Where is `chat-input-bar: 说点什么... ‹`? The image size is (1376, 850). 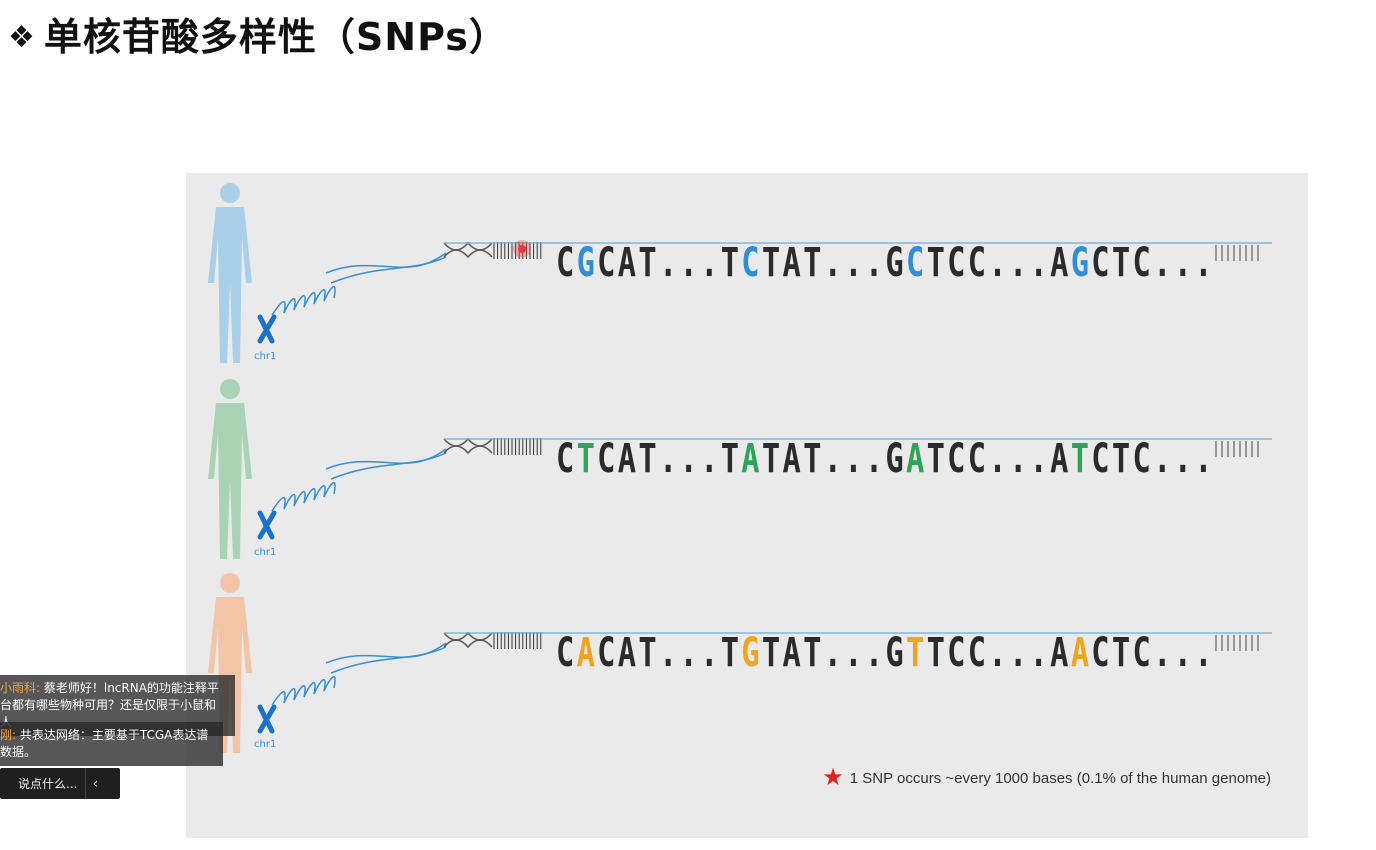
chat-input-bar: 说点什么... ‹ is located at coordinates (60, 783).